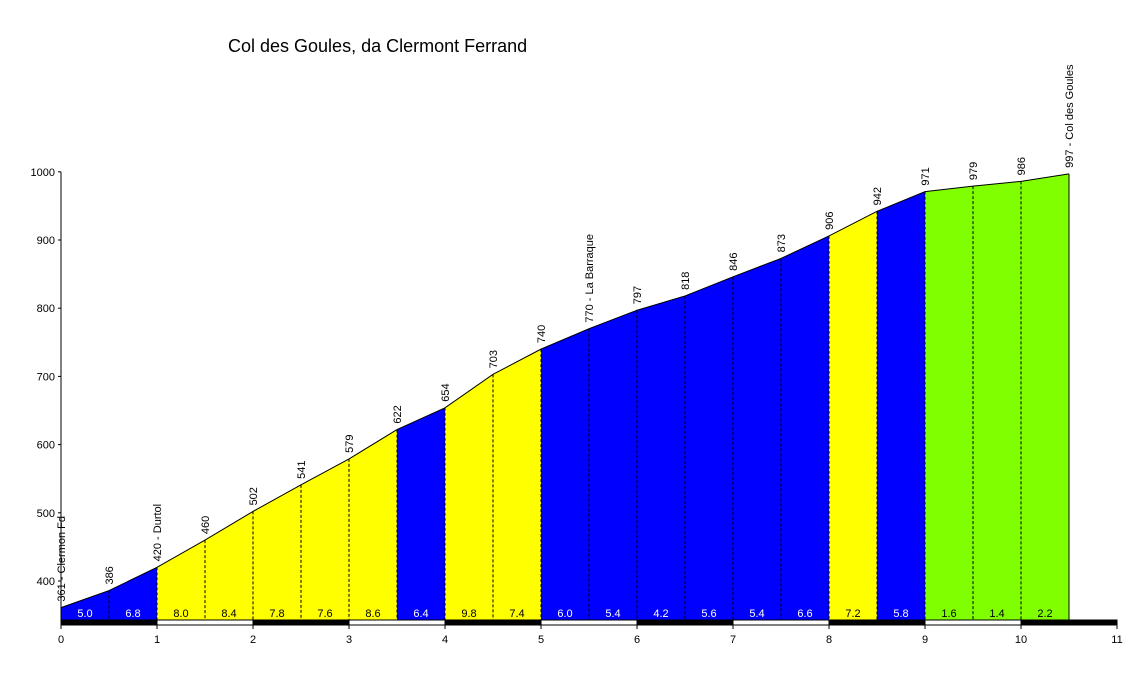 This screenshot has width=1136, height=673. I want to click on grade-label: 2.2, so click(1044, 614).